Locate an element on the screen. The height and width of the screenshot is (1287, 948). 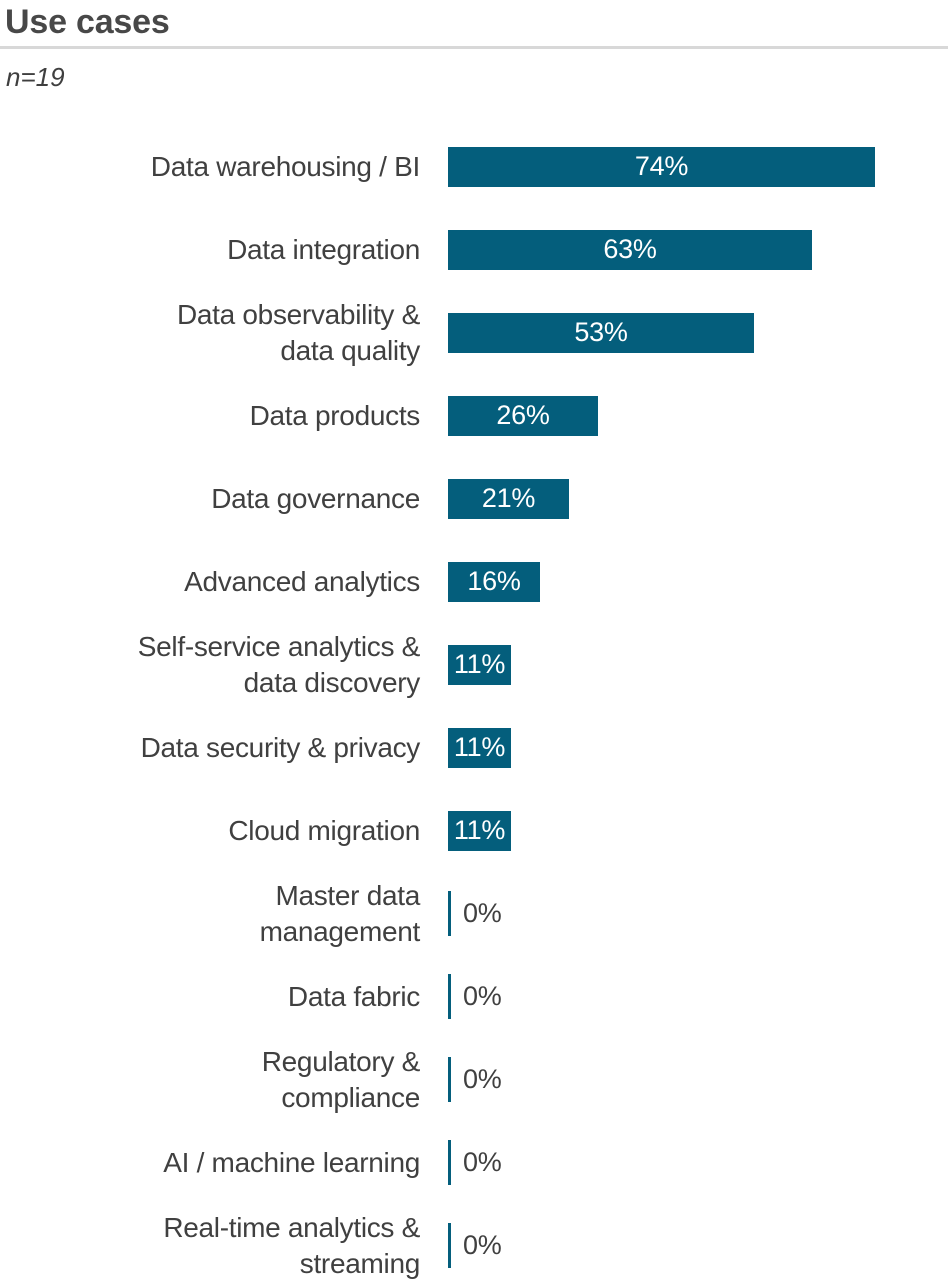
category-label: Advanced analytics is located at coordinates (302, 581).